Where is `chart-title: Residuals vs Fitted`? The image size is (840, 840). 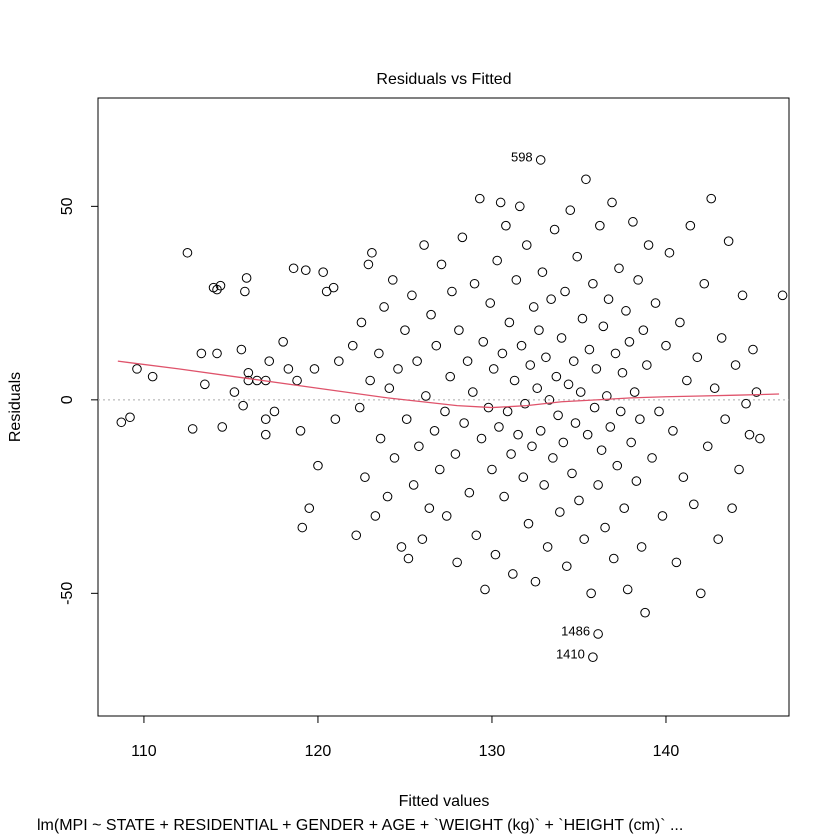
chart-title: Residuals vs Fitted is located at coordinates (443, 79).